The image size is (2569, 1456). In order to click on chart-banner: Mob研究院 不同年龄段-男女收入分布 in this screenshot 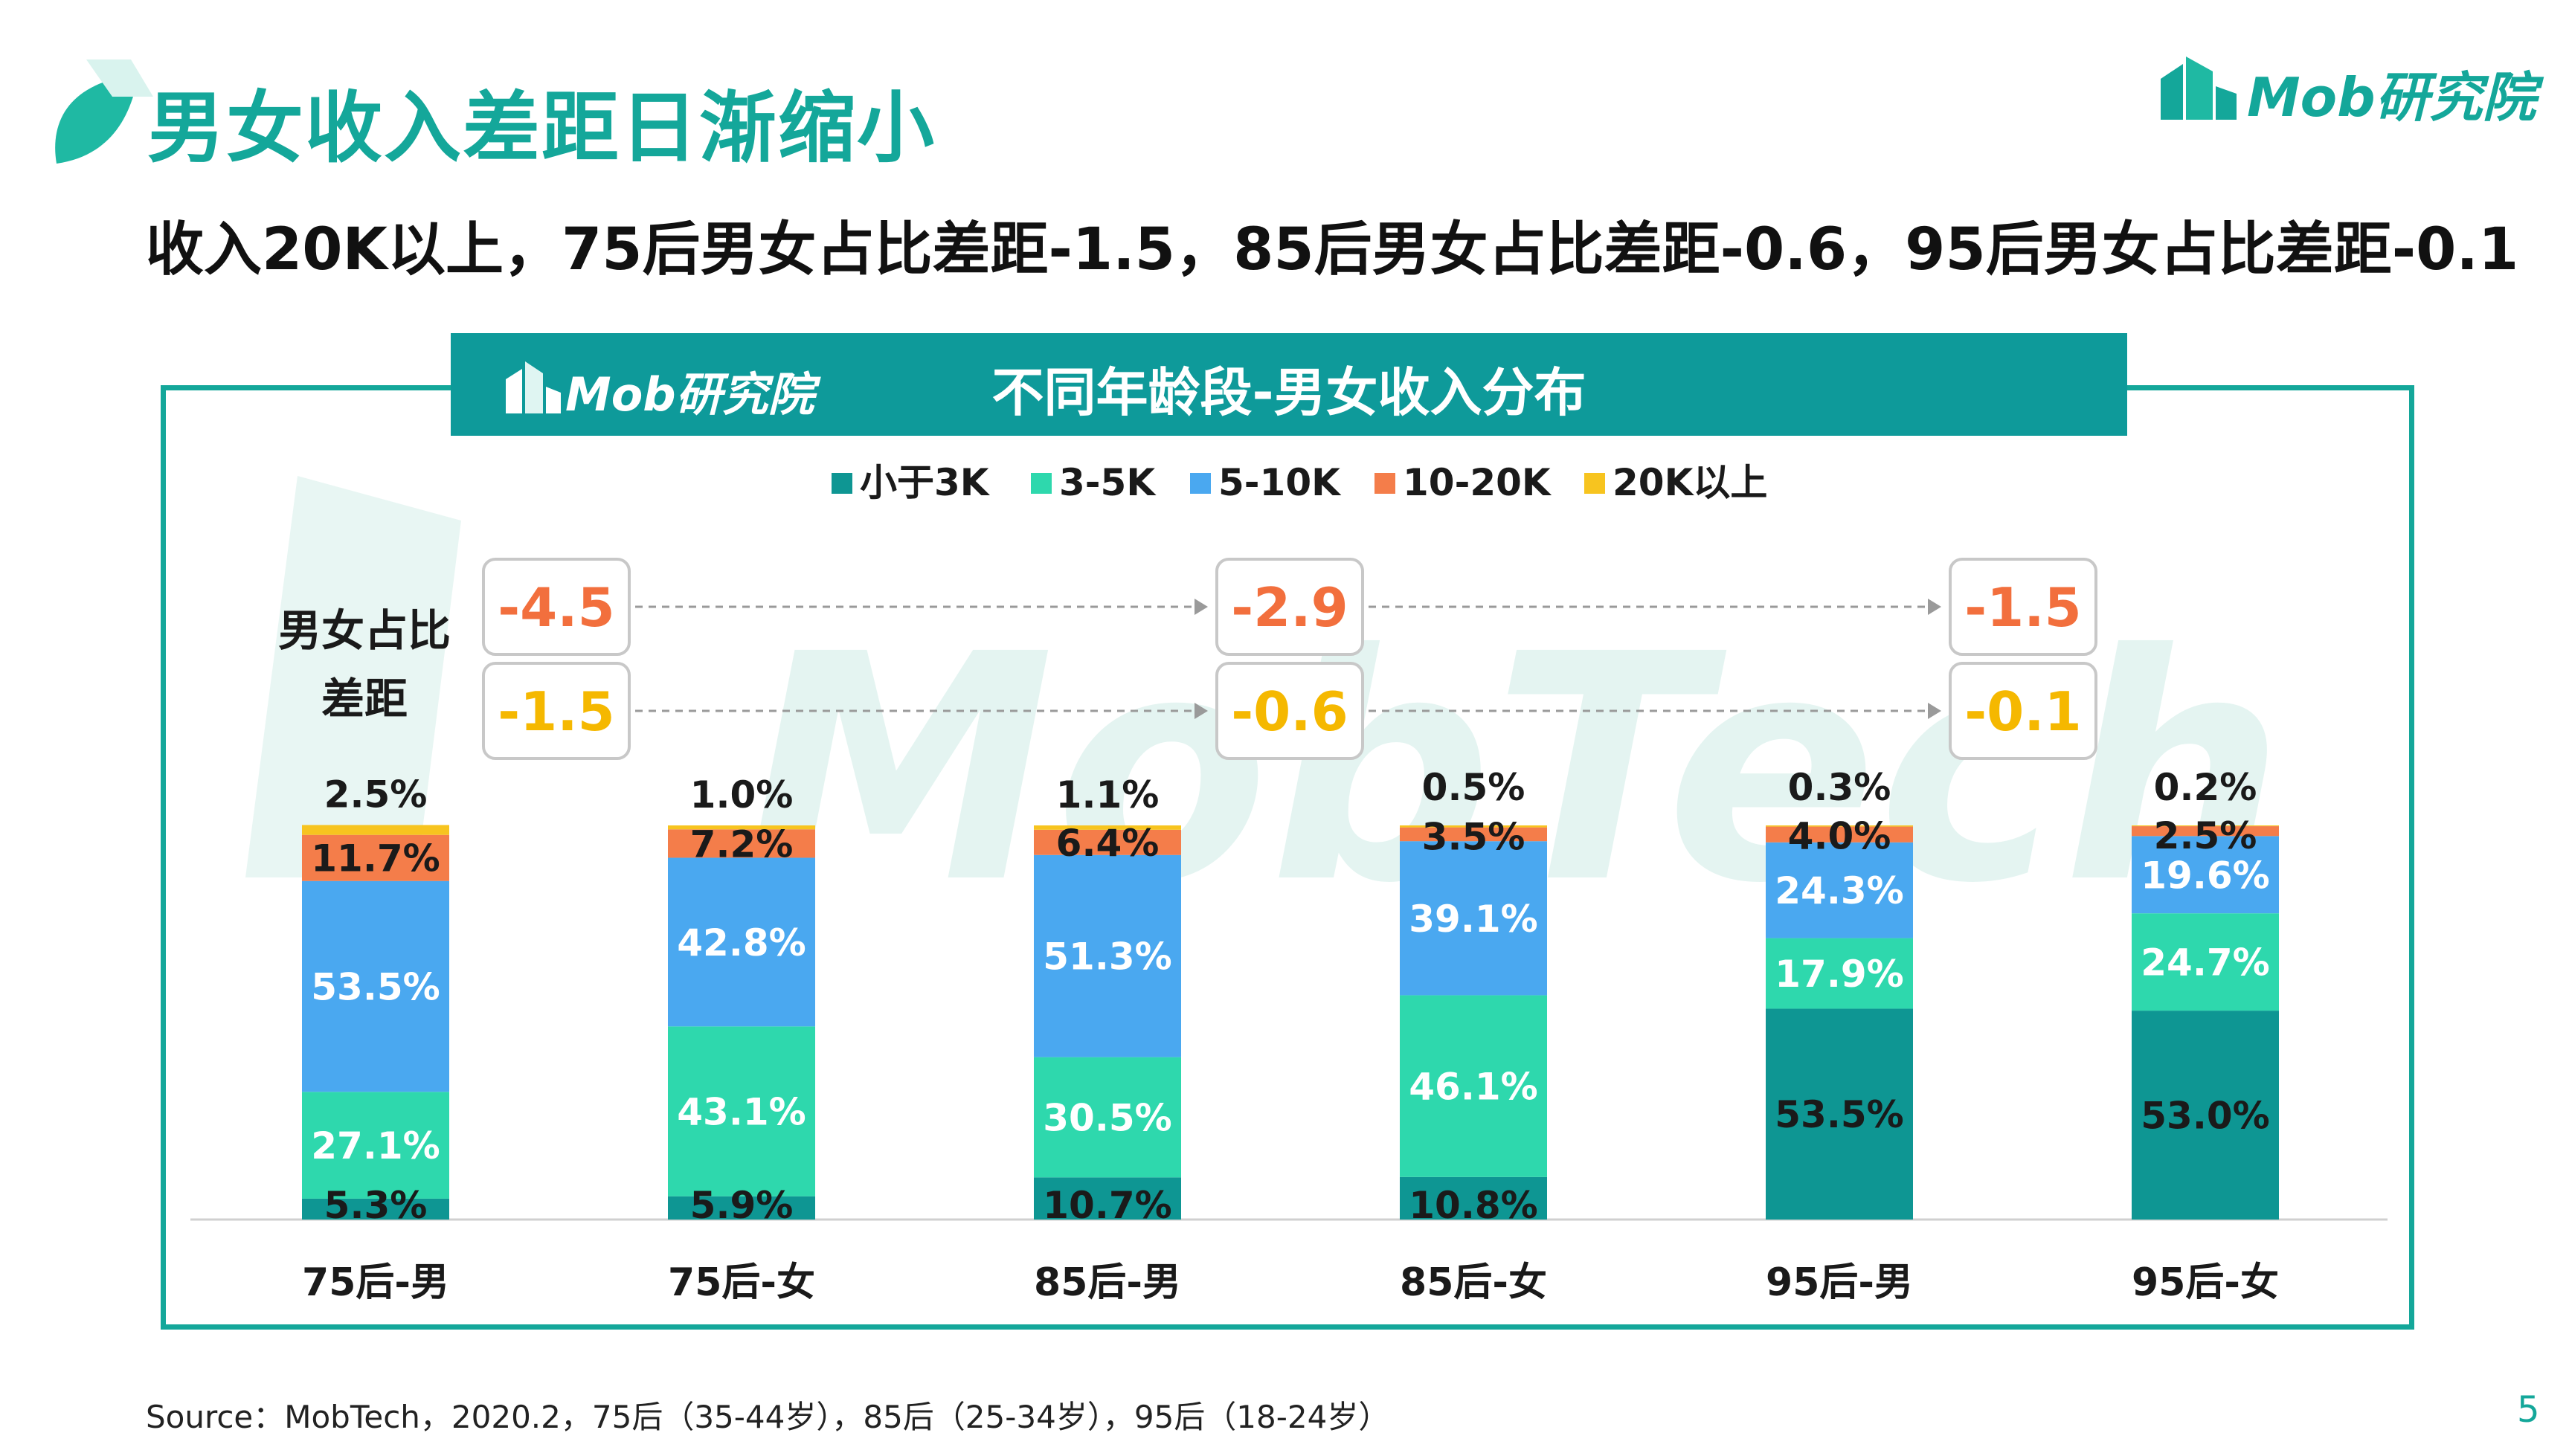, I will do `click(1289, 384)`.